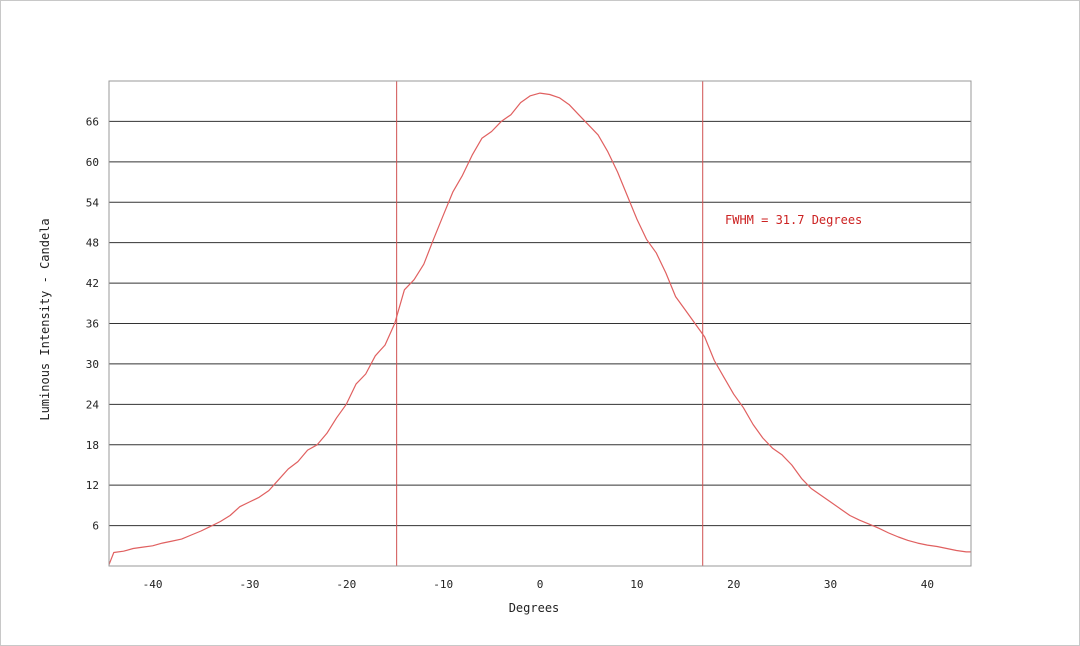 This screenshot has height=646, width=1080. I want to click on x-tick-labels: -40 -30 -20 -10 0 10 20 30 40, so click(538, 584).